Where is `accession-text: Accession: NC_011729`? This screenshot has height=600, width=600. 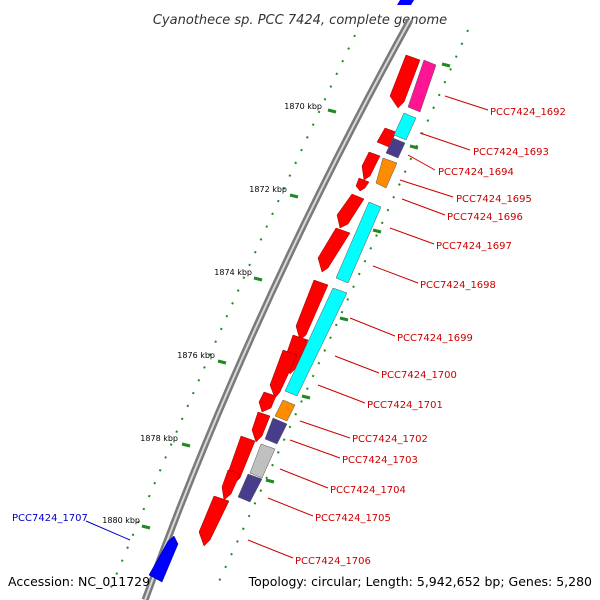
accession-text: Accession: NC_011729 is located at coordinates (79, 581).